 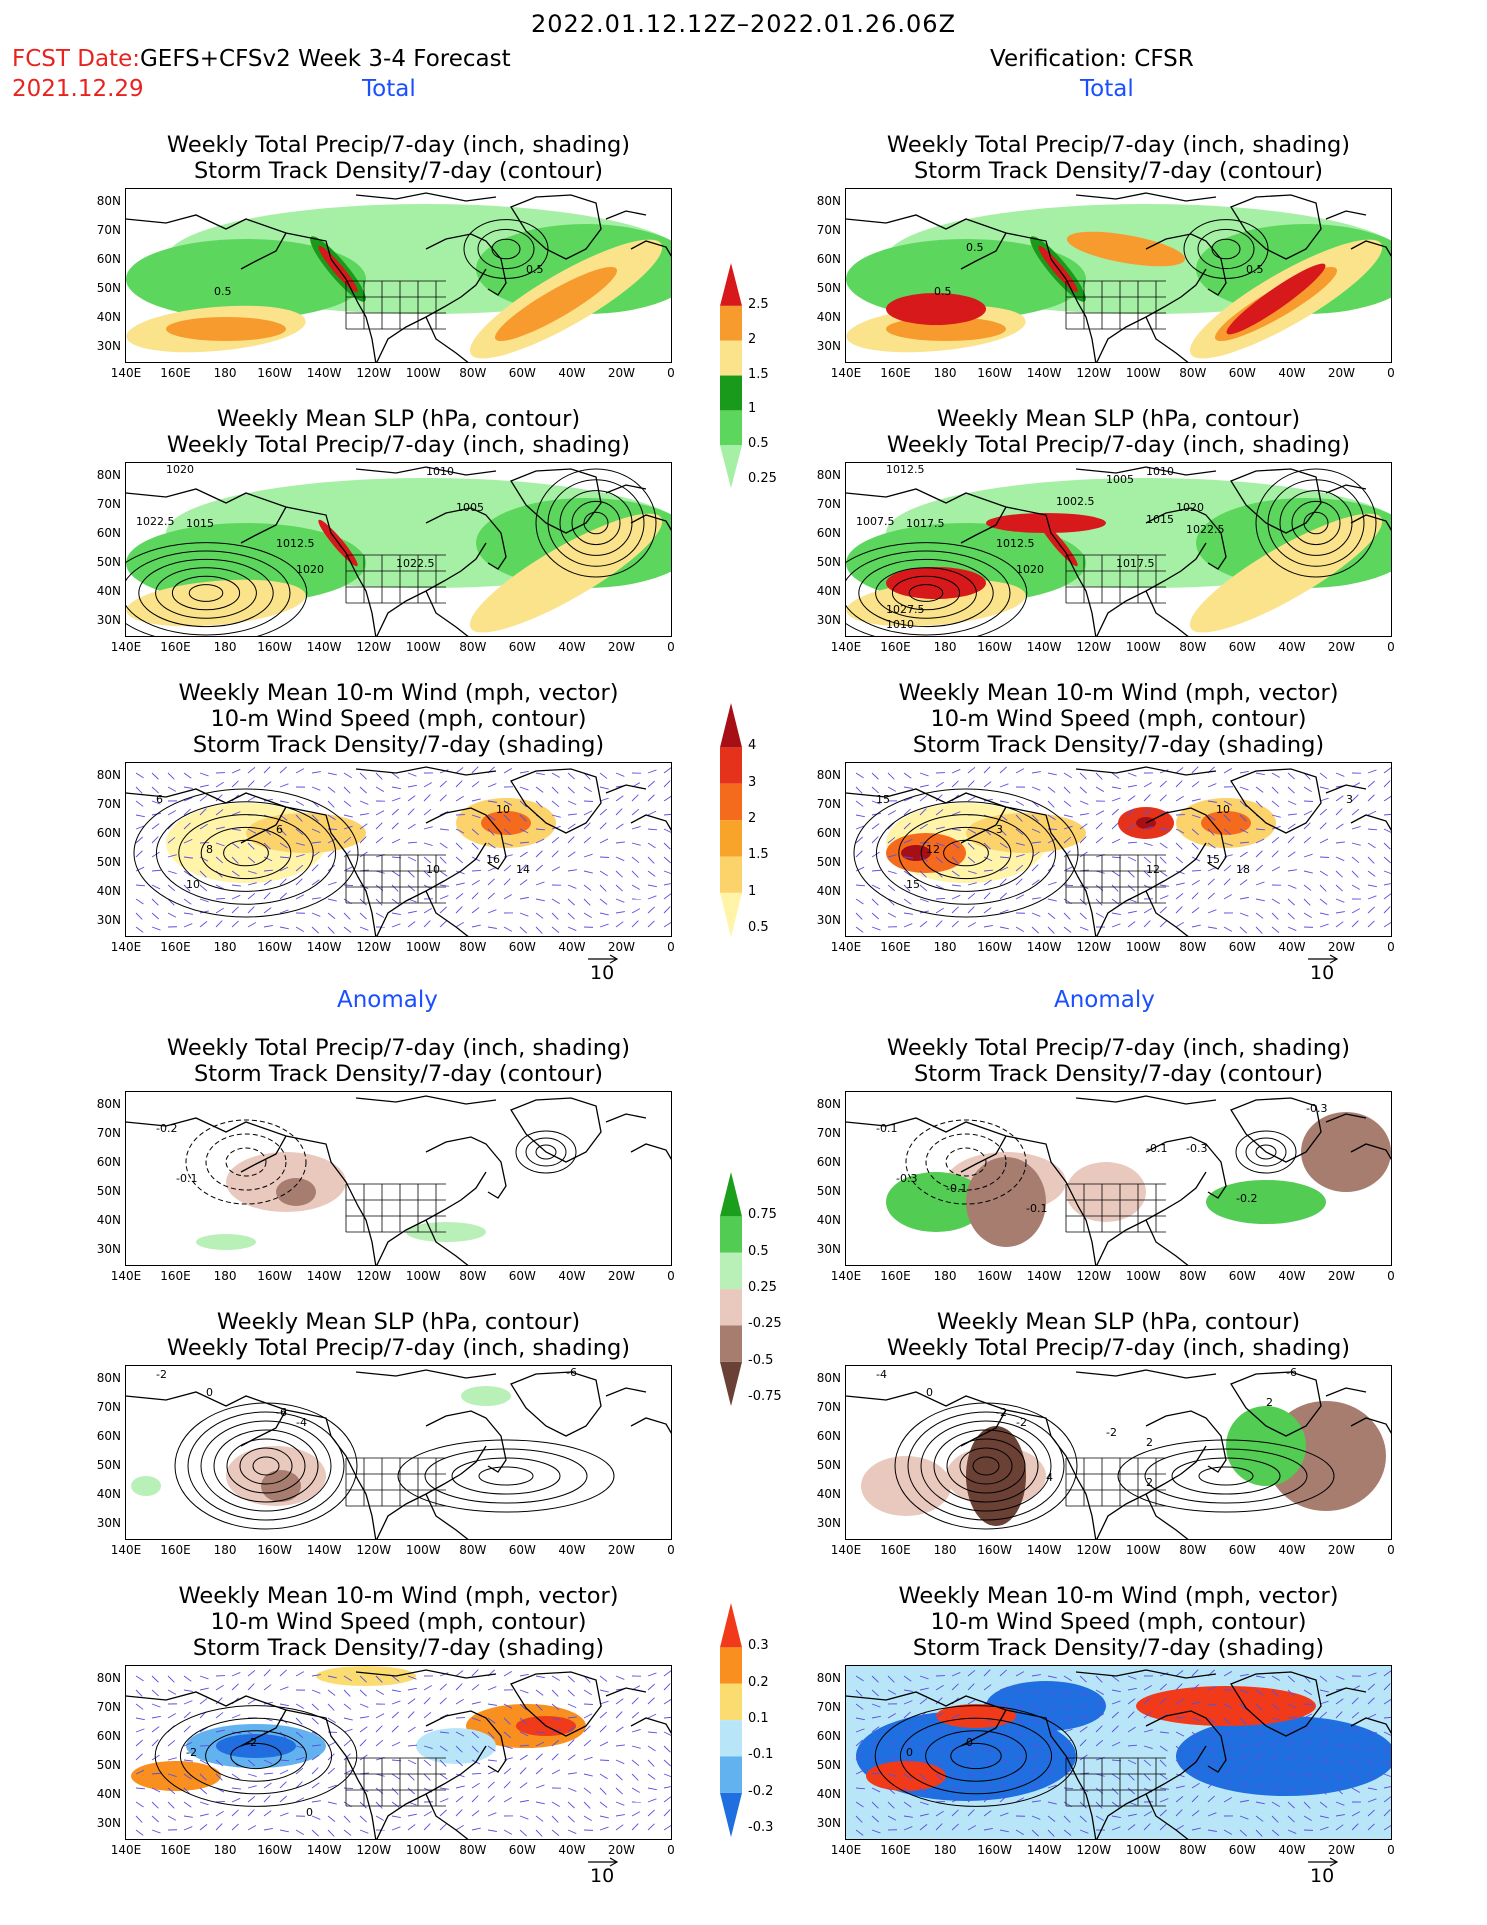 What do you see at coordinates (828, 591) in the screenshot?
I see `lat-tick-label: 40N` at bounding box center [828, 591].